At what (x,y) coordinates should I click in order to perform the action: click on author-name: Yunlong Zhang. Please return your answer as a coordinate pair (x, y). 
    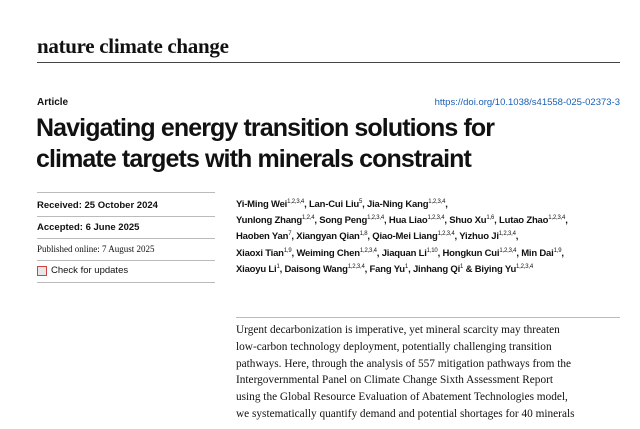
    Looking at the image, I should click on (269, 221).